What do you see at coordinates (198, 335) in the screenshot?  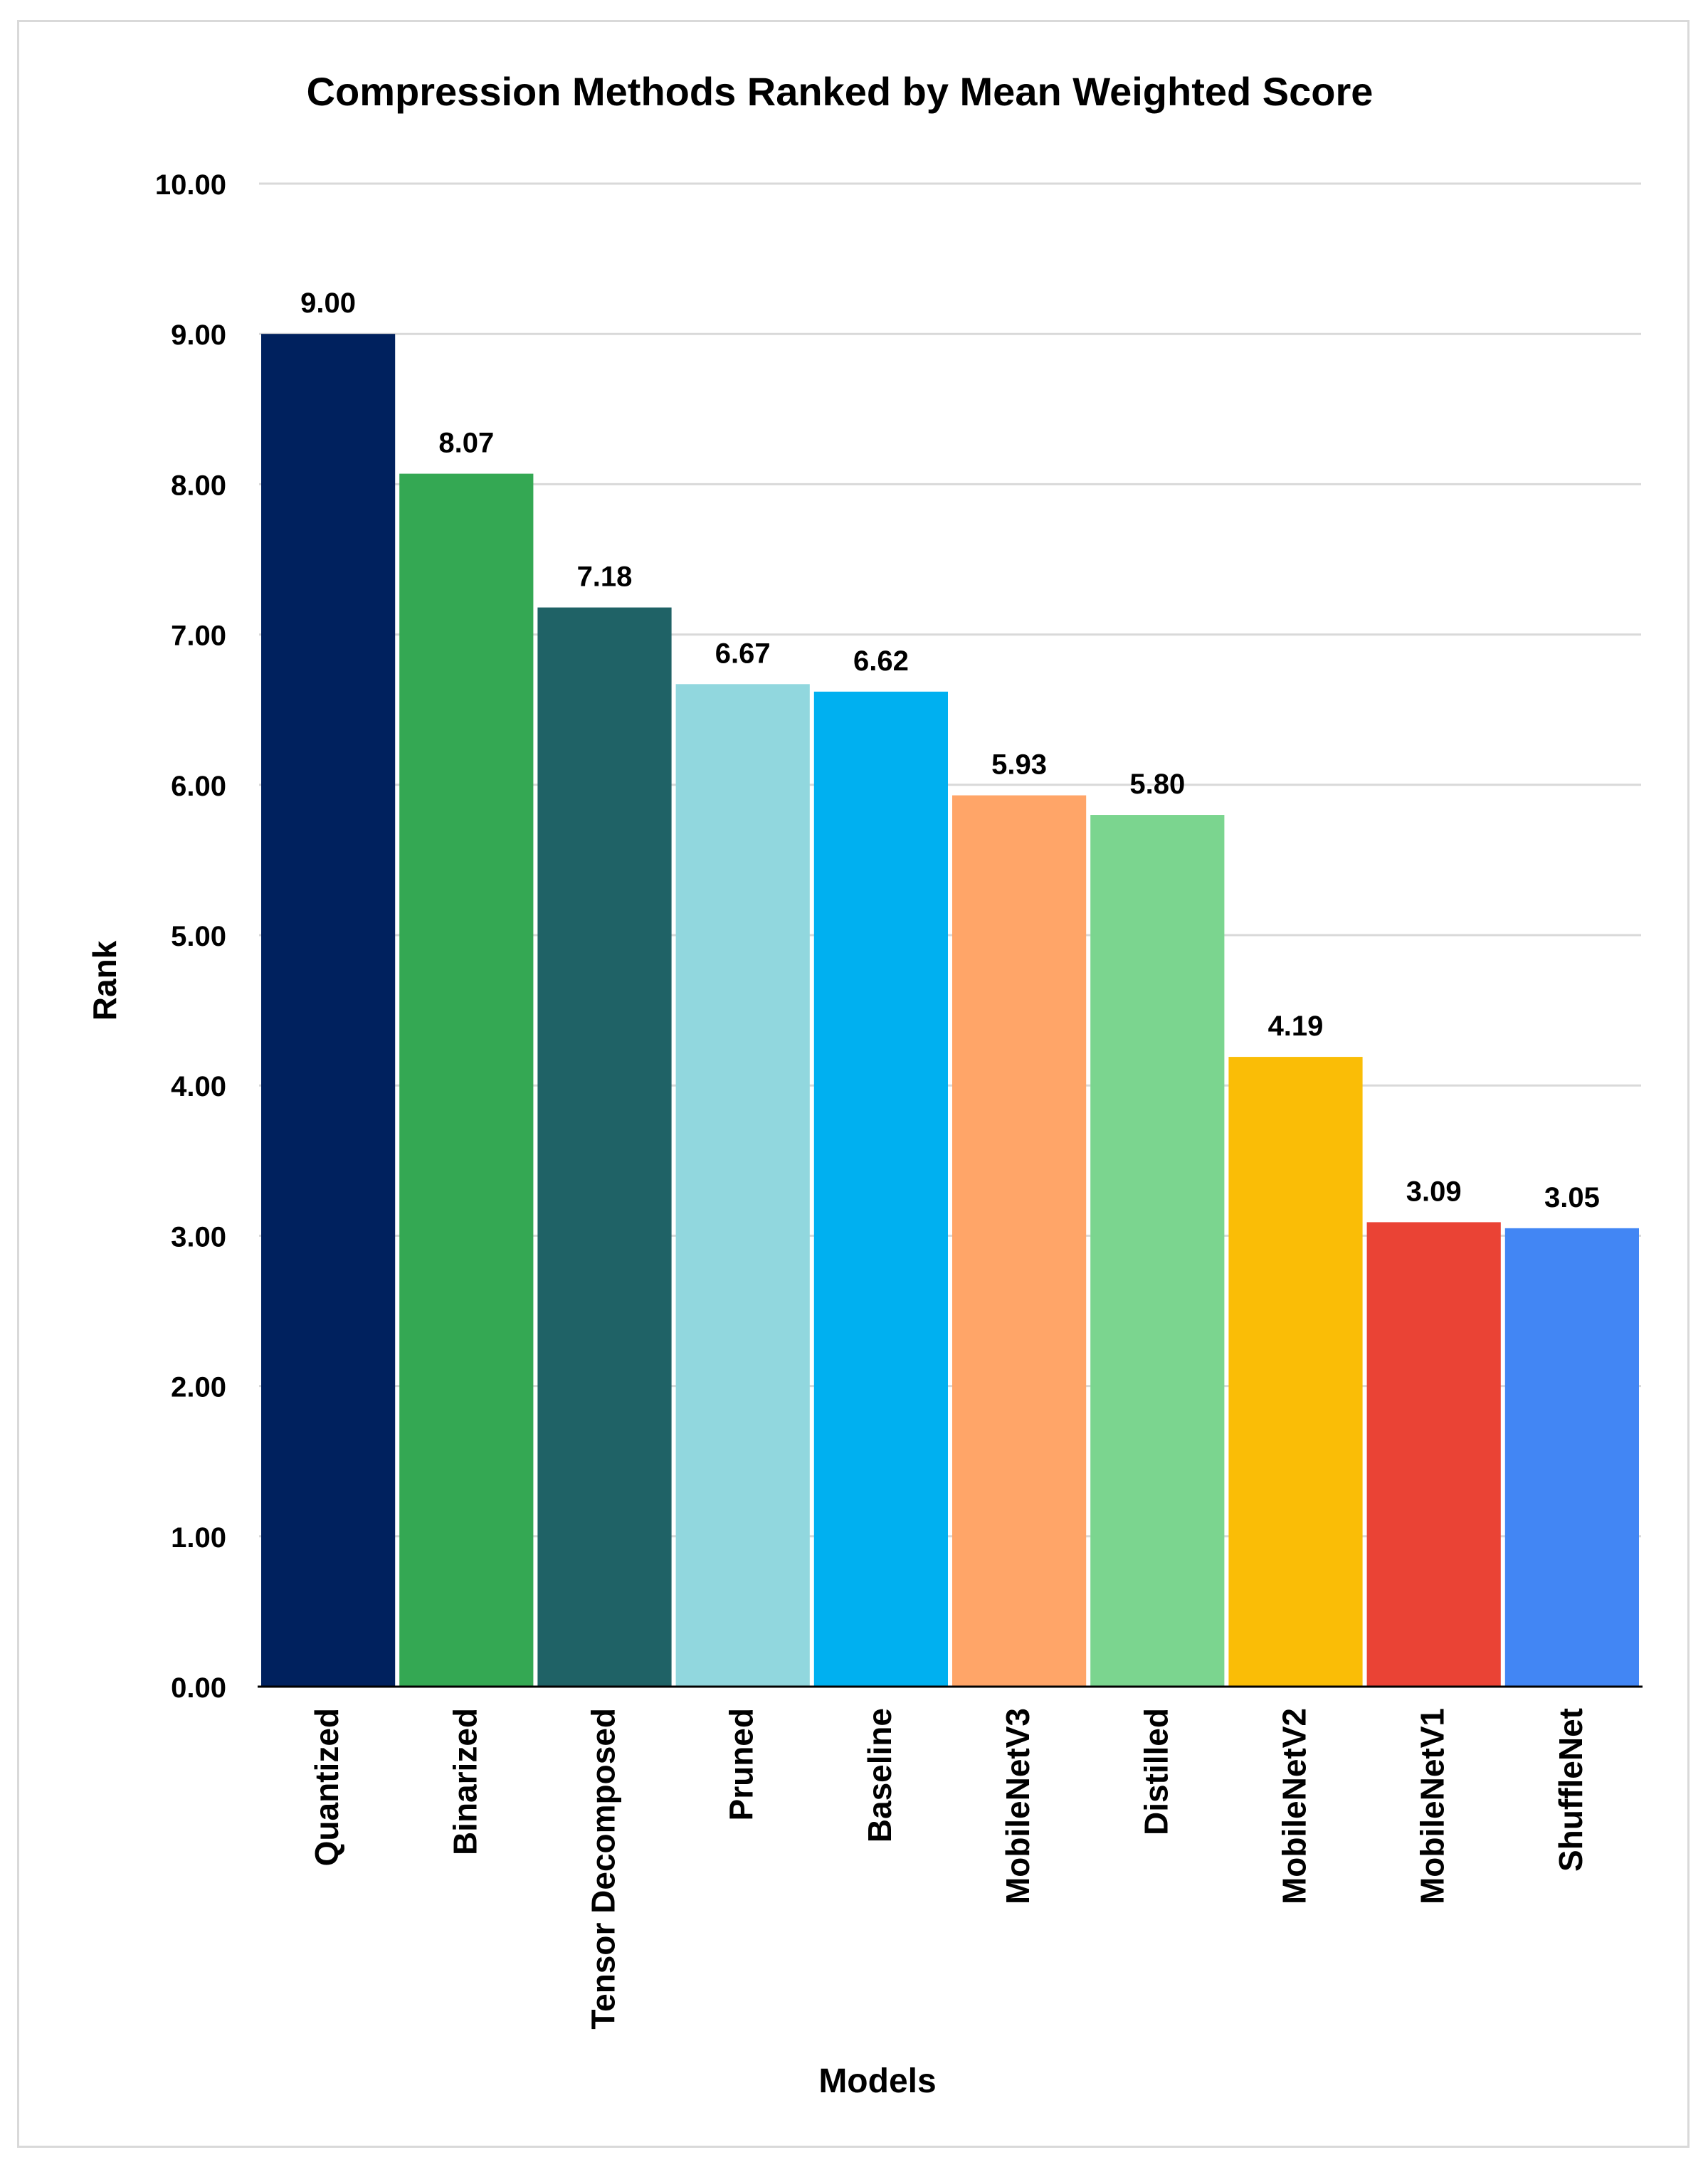 I see `y-tick-label: 9.00` at bounding box center [198, 335].